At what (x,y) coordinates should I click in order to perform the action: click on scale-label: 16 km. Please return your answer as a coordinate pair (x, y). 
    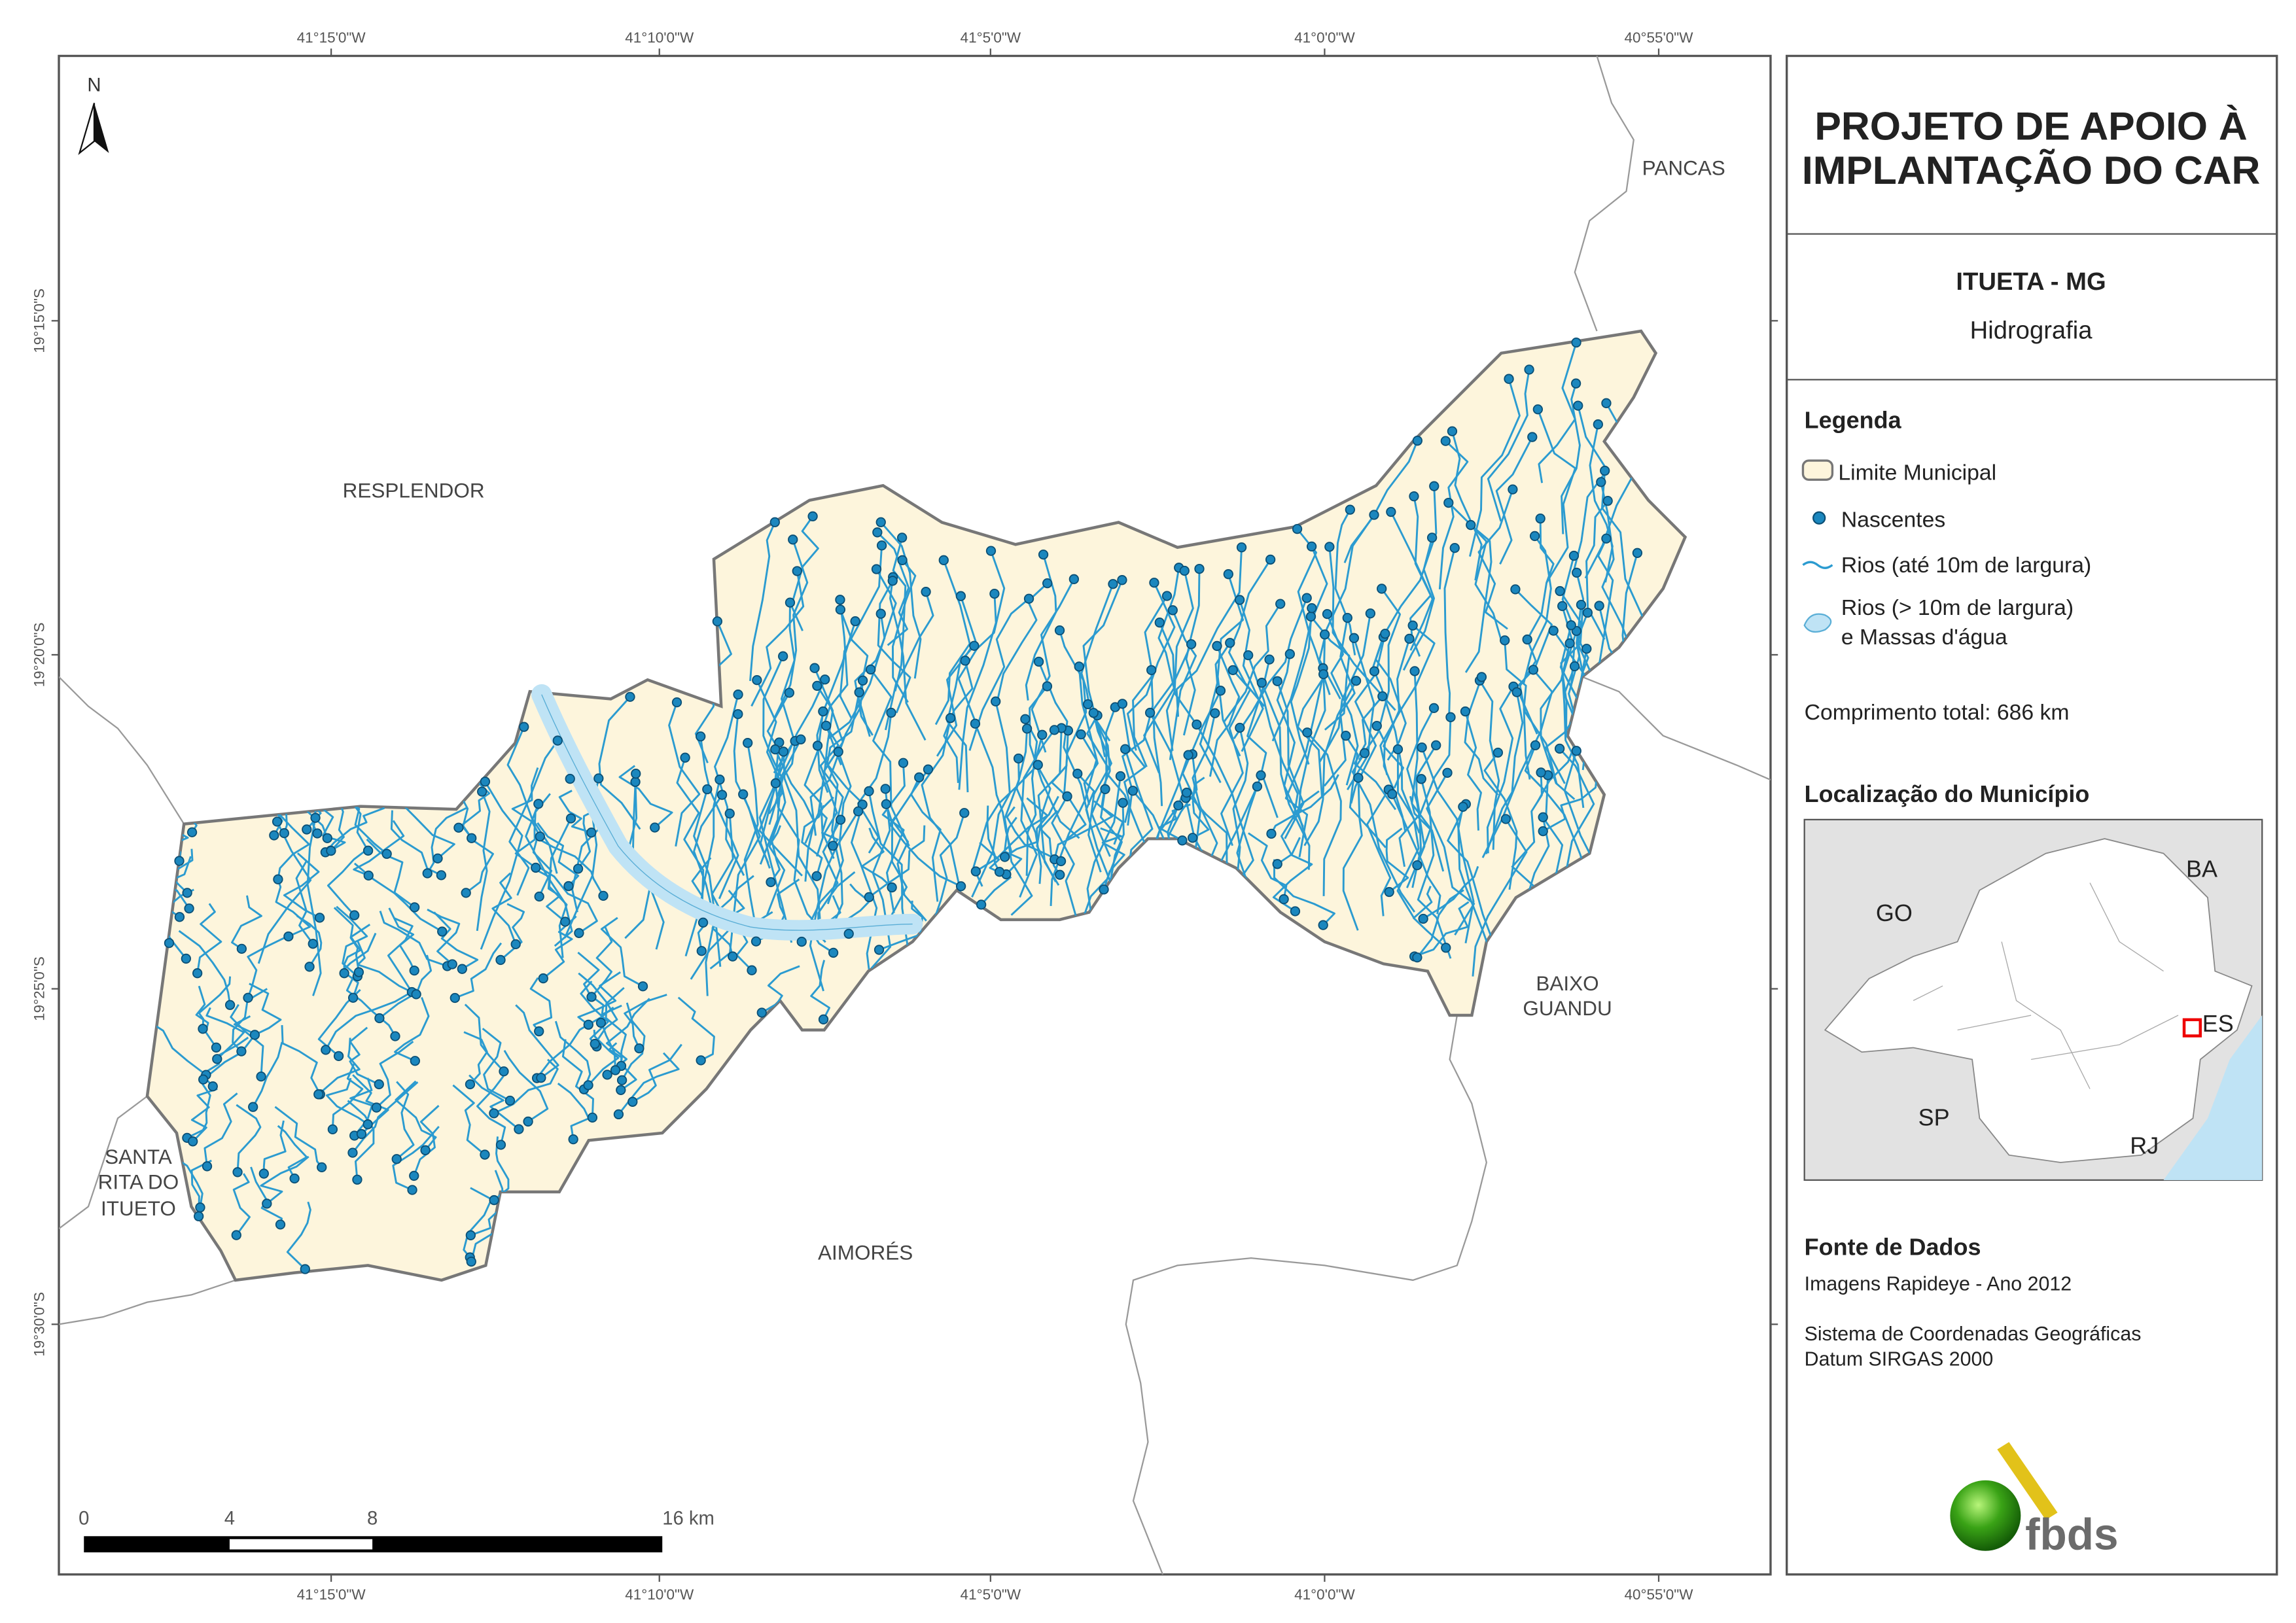
    Looking at the image, I should click on (689, 1518).